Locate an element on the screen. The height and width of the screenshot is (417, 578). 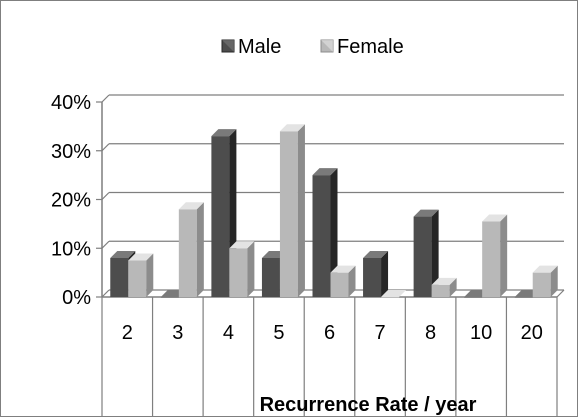
legend-item: Male is located at coordinates (251, 47).